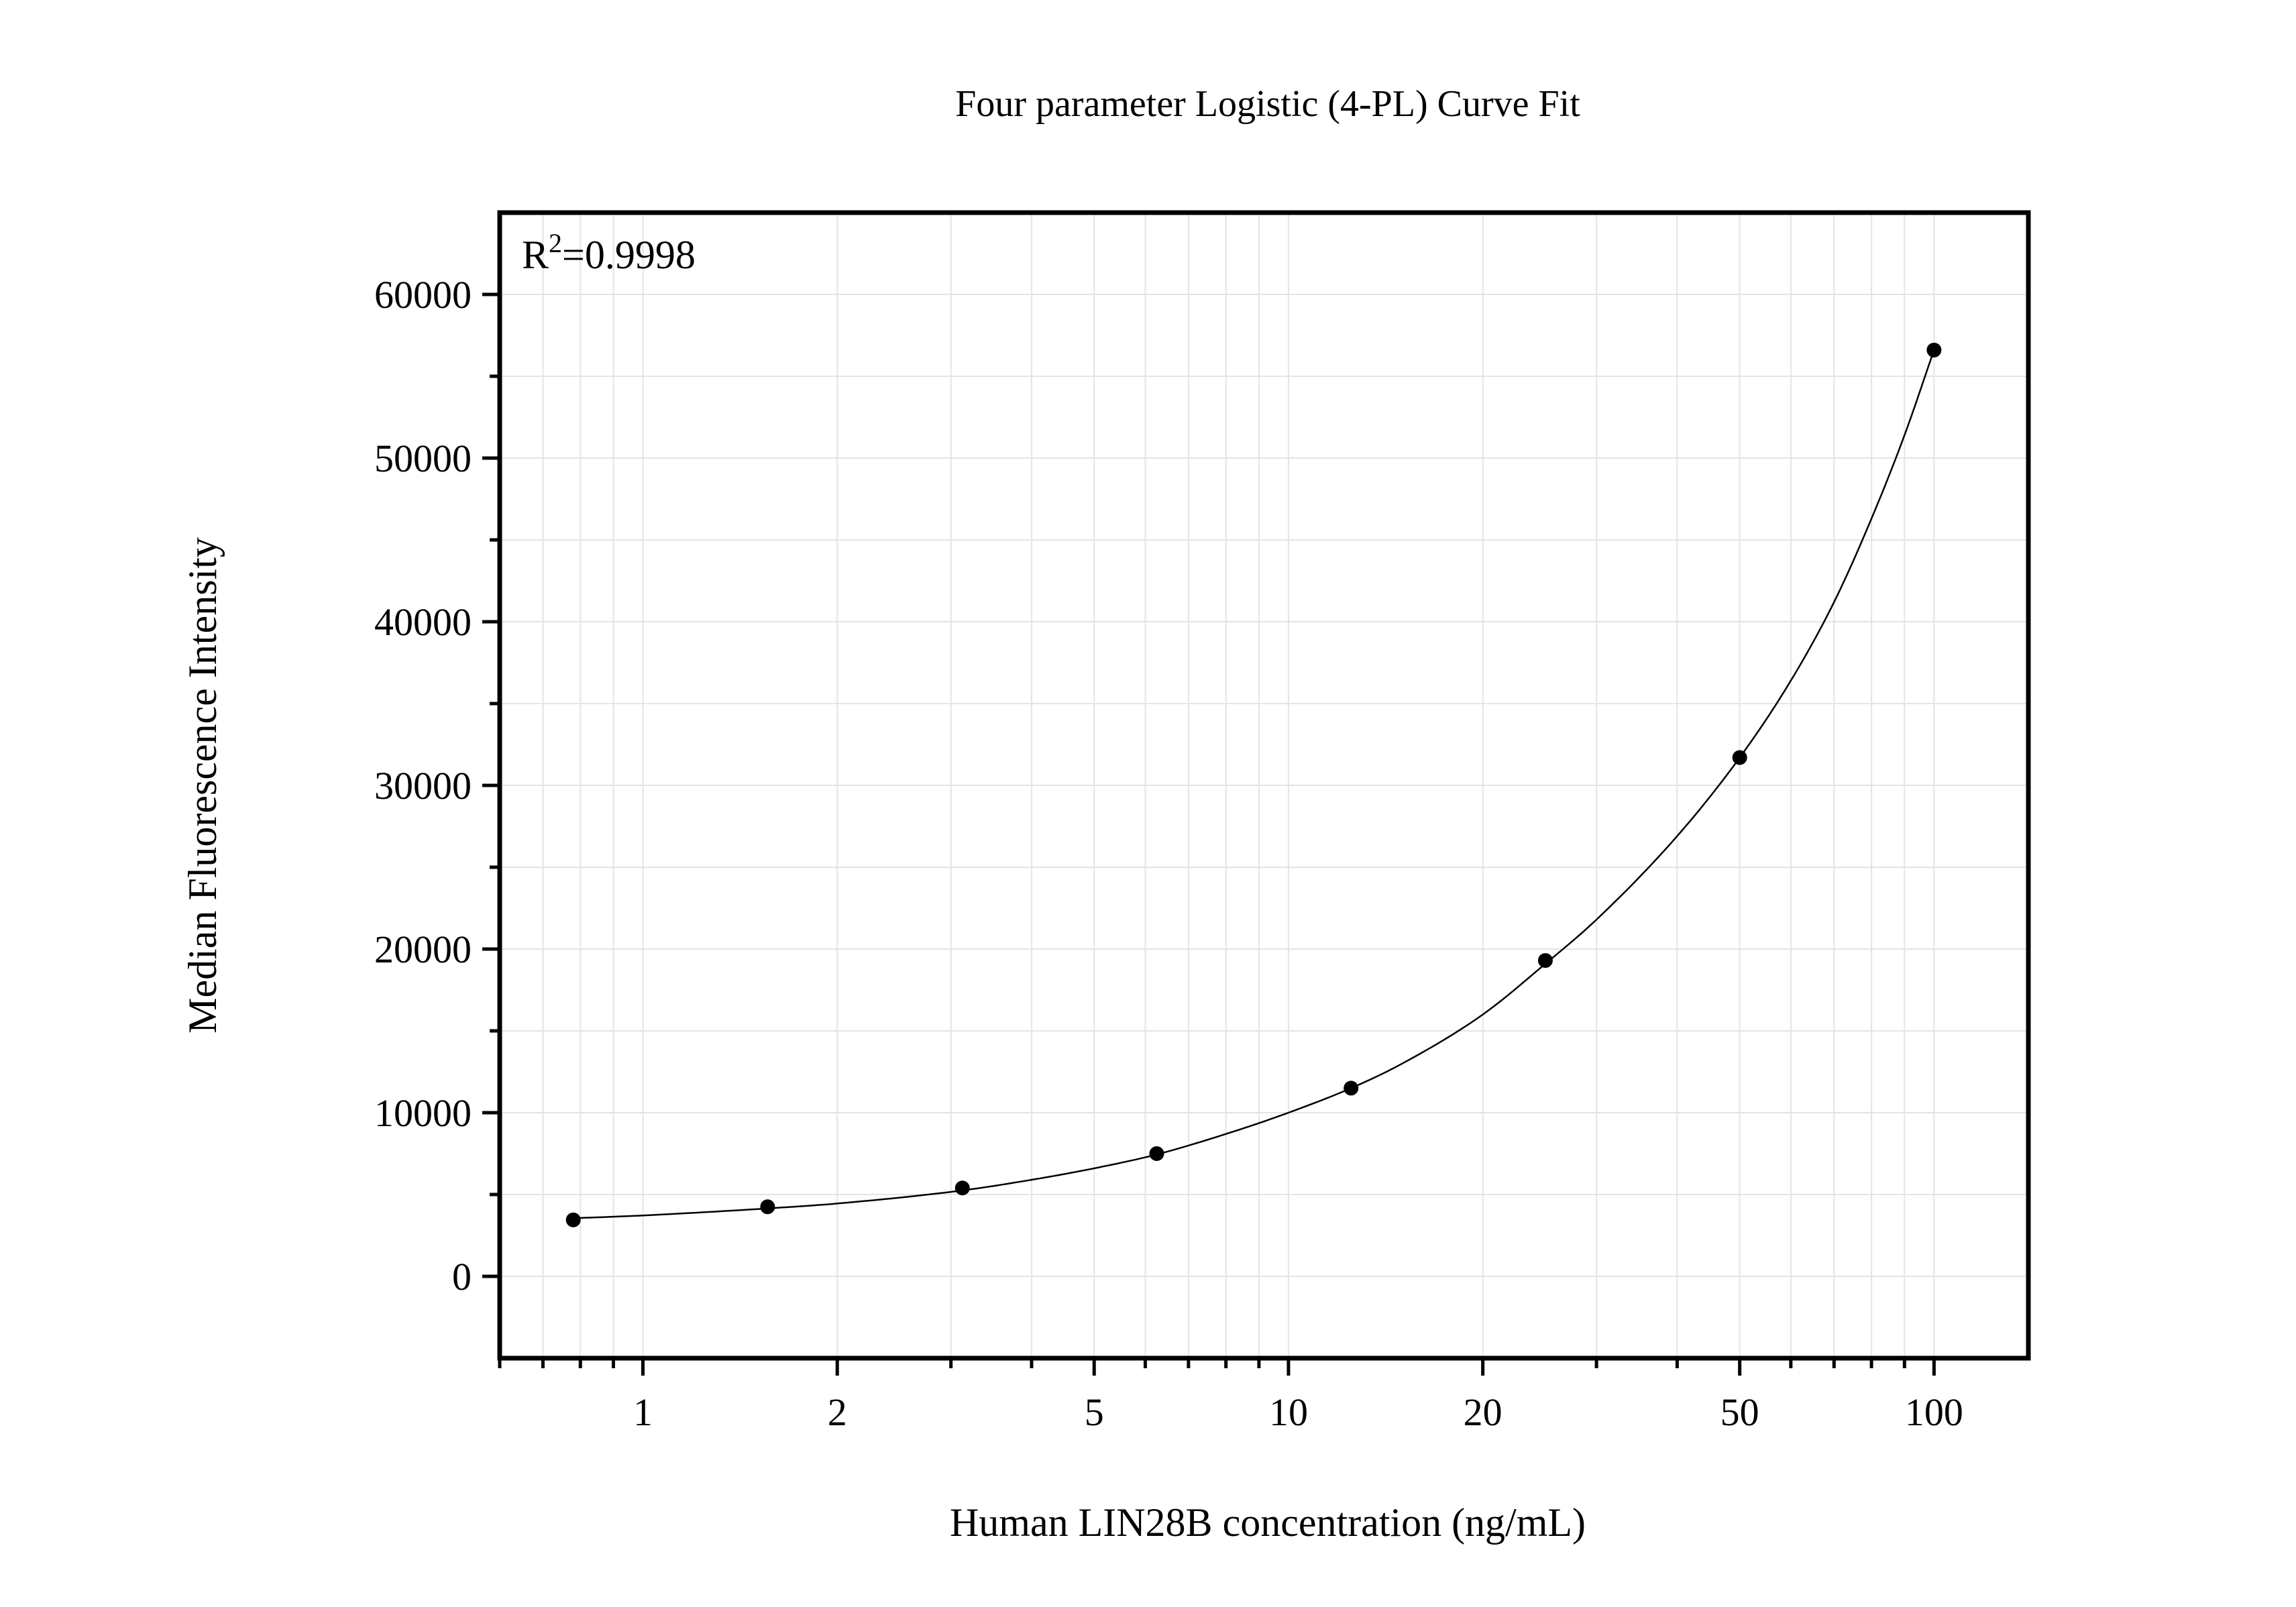 The width and height of the screenshot is (2296, 1607). I want to click on x-tick-label: 2, so click(837, 1412).